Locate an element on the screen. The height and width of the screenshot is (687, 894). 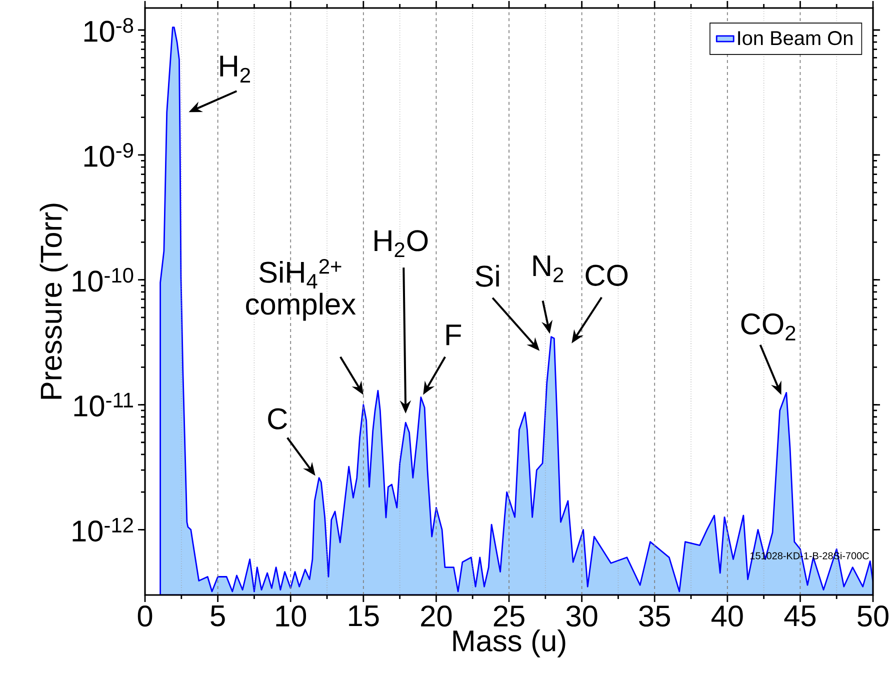
x-axis-title: Mass (u) is located at coordinates (509, 644).